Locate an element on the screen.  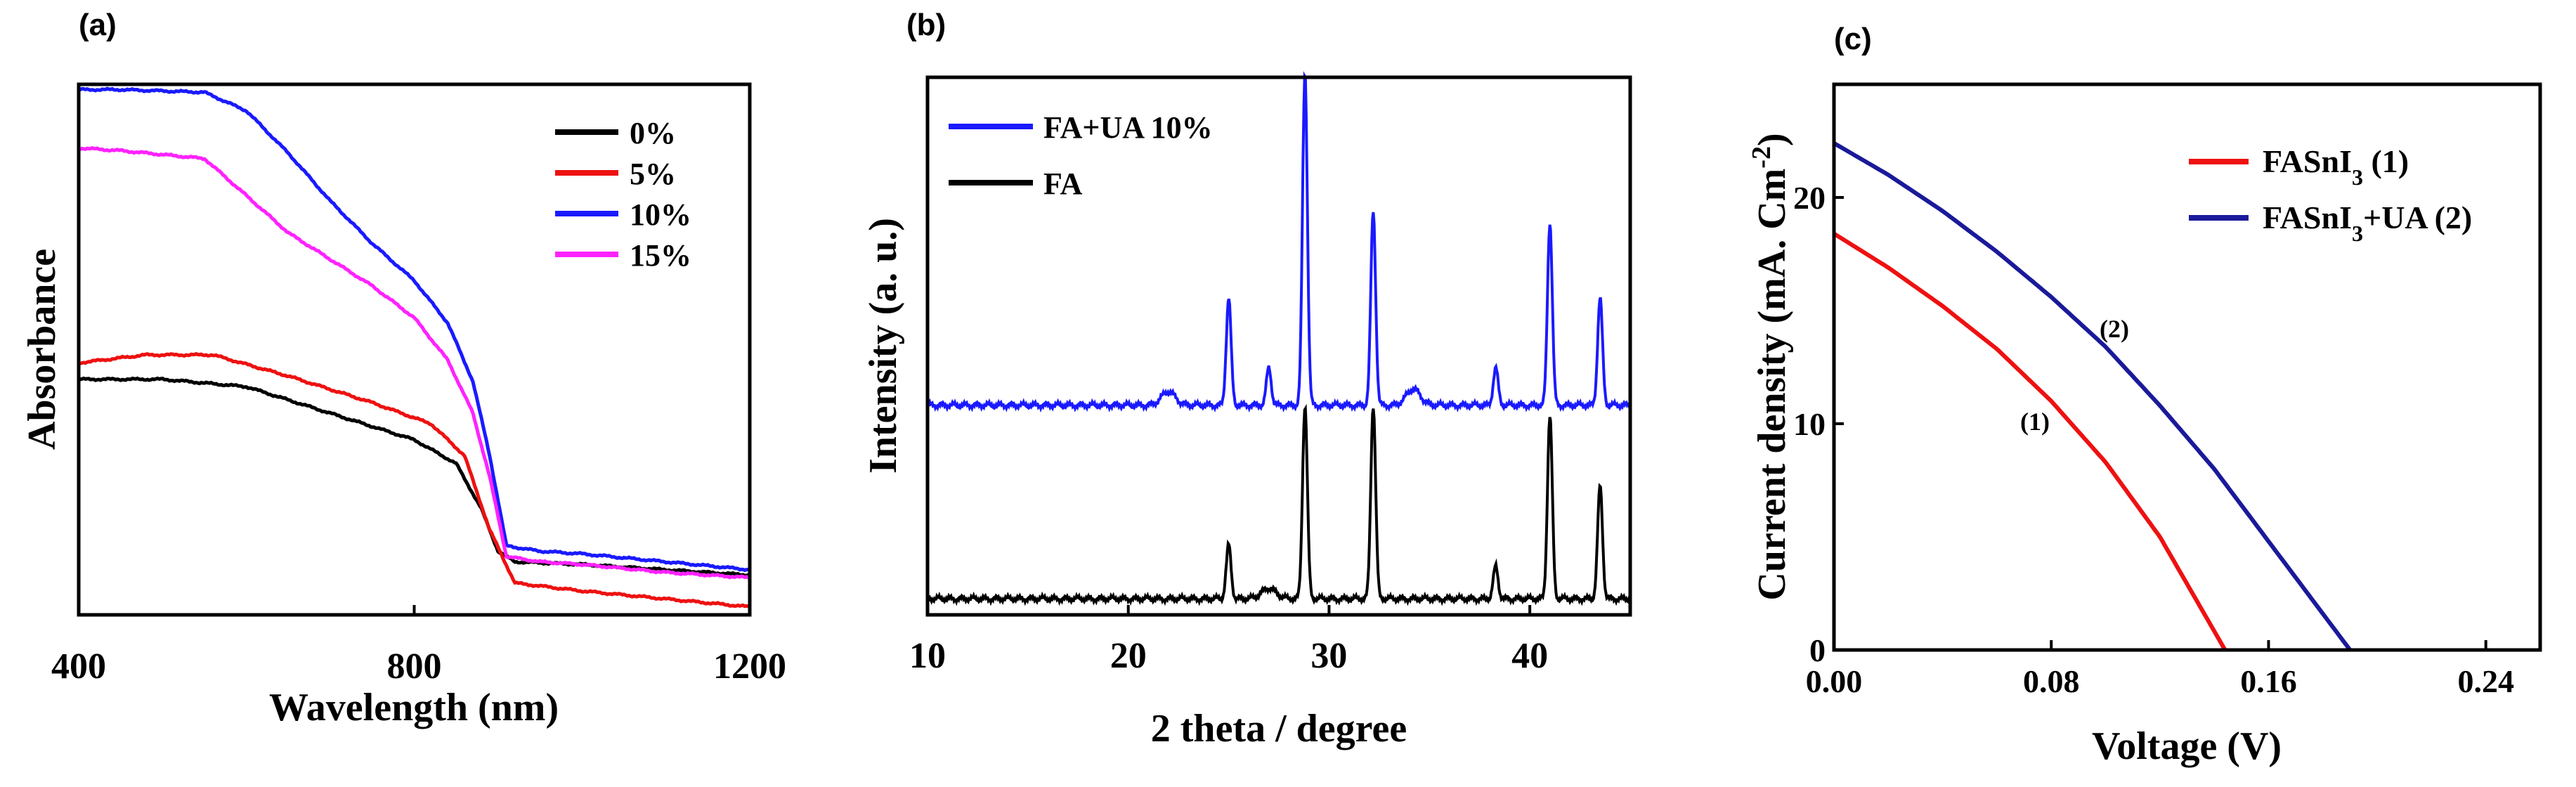
legend-label: 5% is located at coordinates (653, 174).